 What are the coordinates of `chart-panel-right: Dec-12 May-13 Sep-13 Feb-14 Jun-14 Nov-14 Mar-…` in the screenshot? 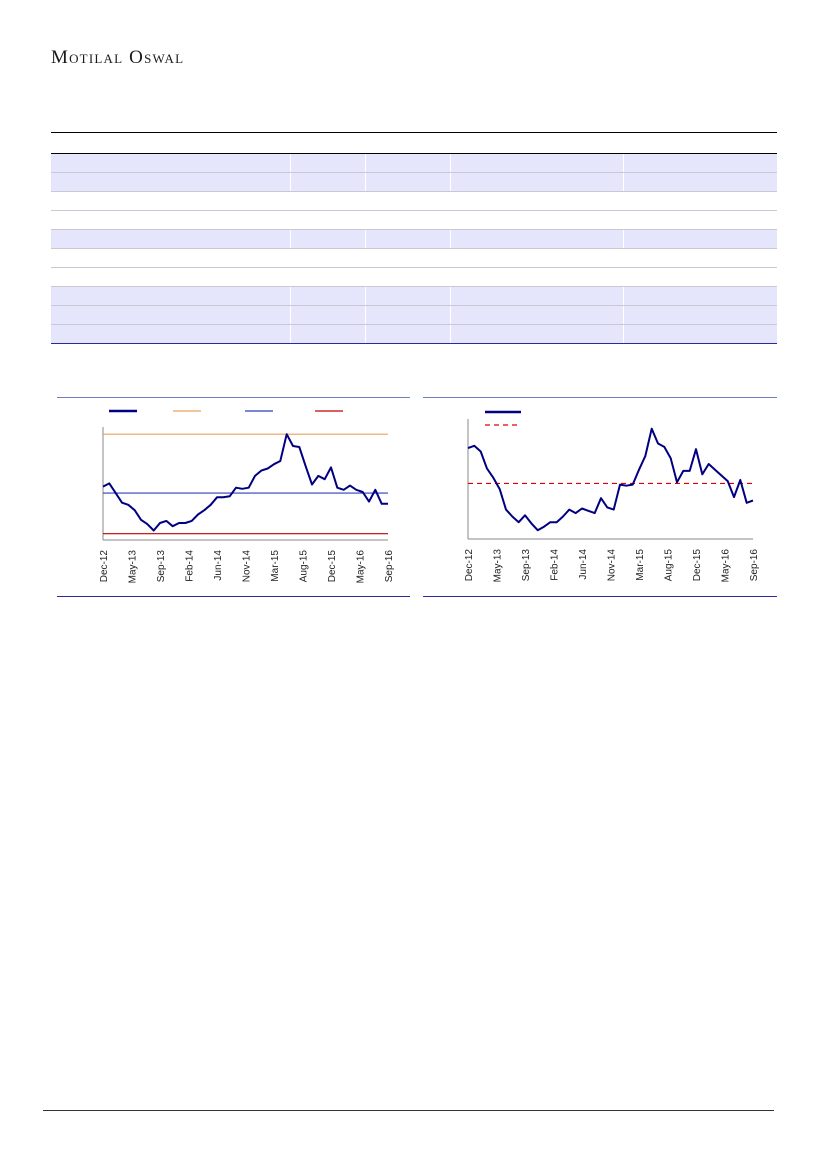 It's located at (600, 497).